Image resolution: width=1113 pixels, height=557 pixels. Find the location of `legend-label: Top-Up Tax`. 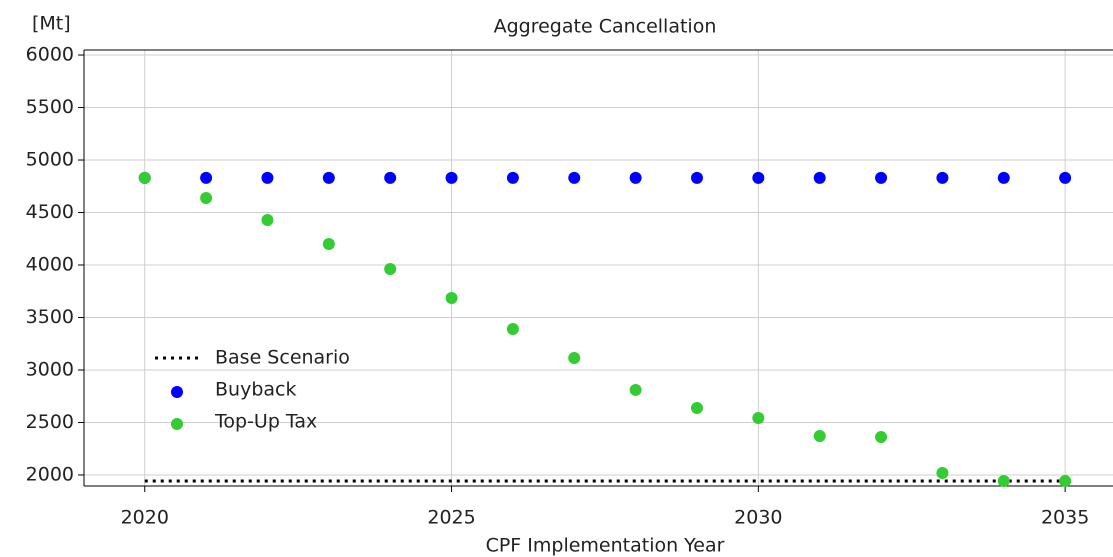

legend-label: Top-Up Tax is located at coordinates (265, 422).